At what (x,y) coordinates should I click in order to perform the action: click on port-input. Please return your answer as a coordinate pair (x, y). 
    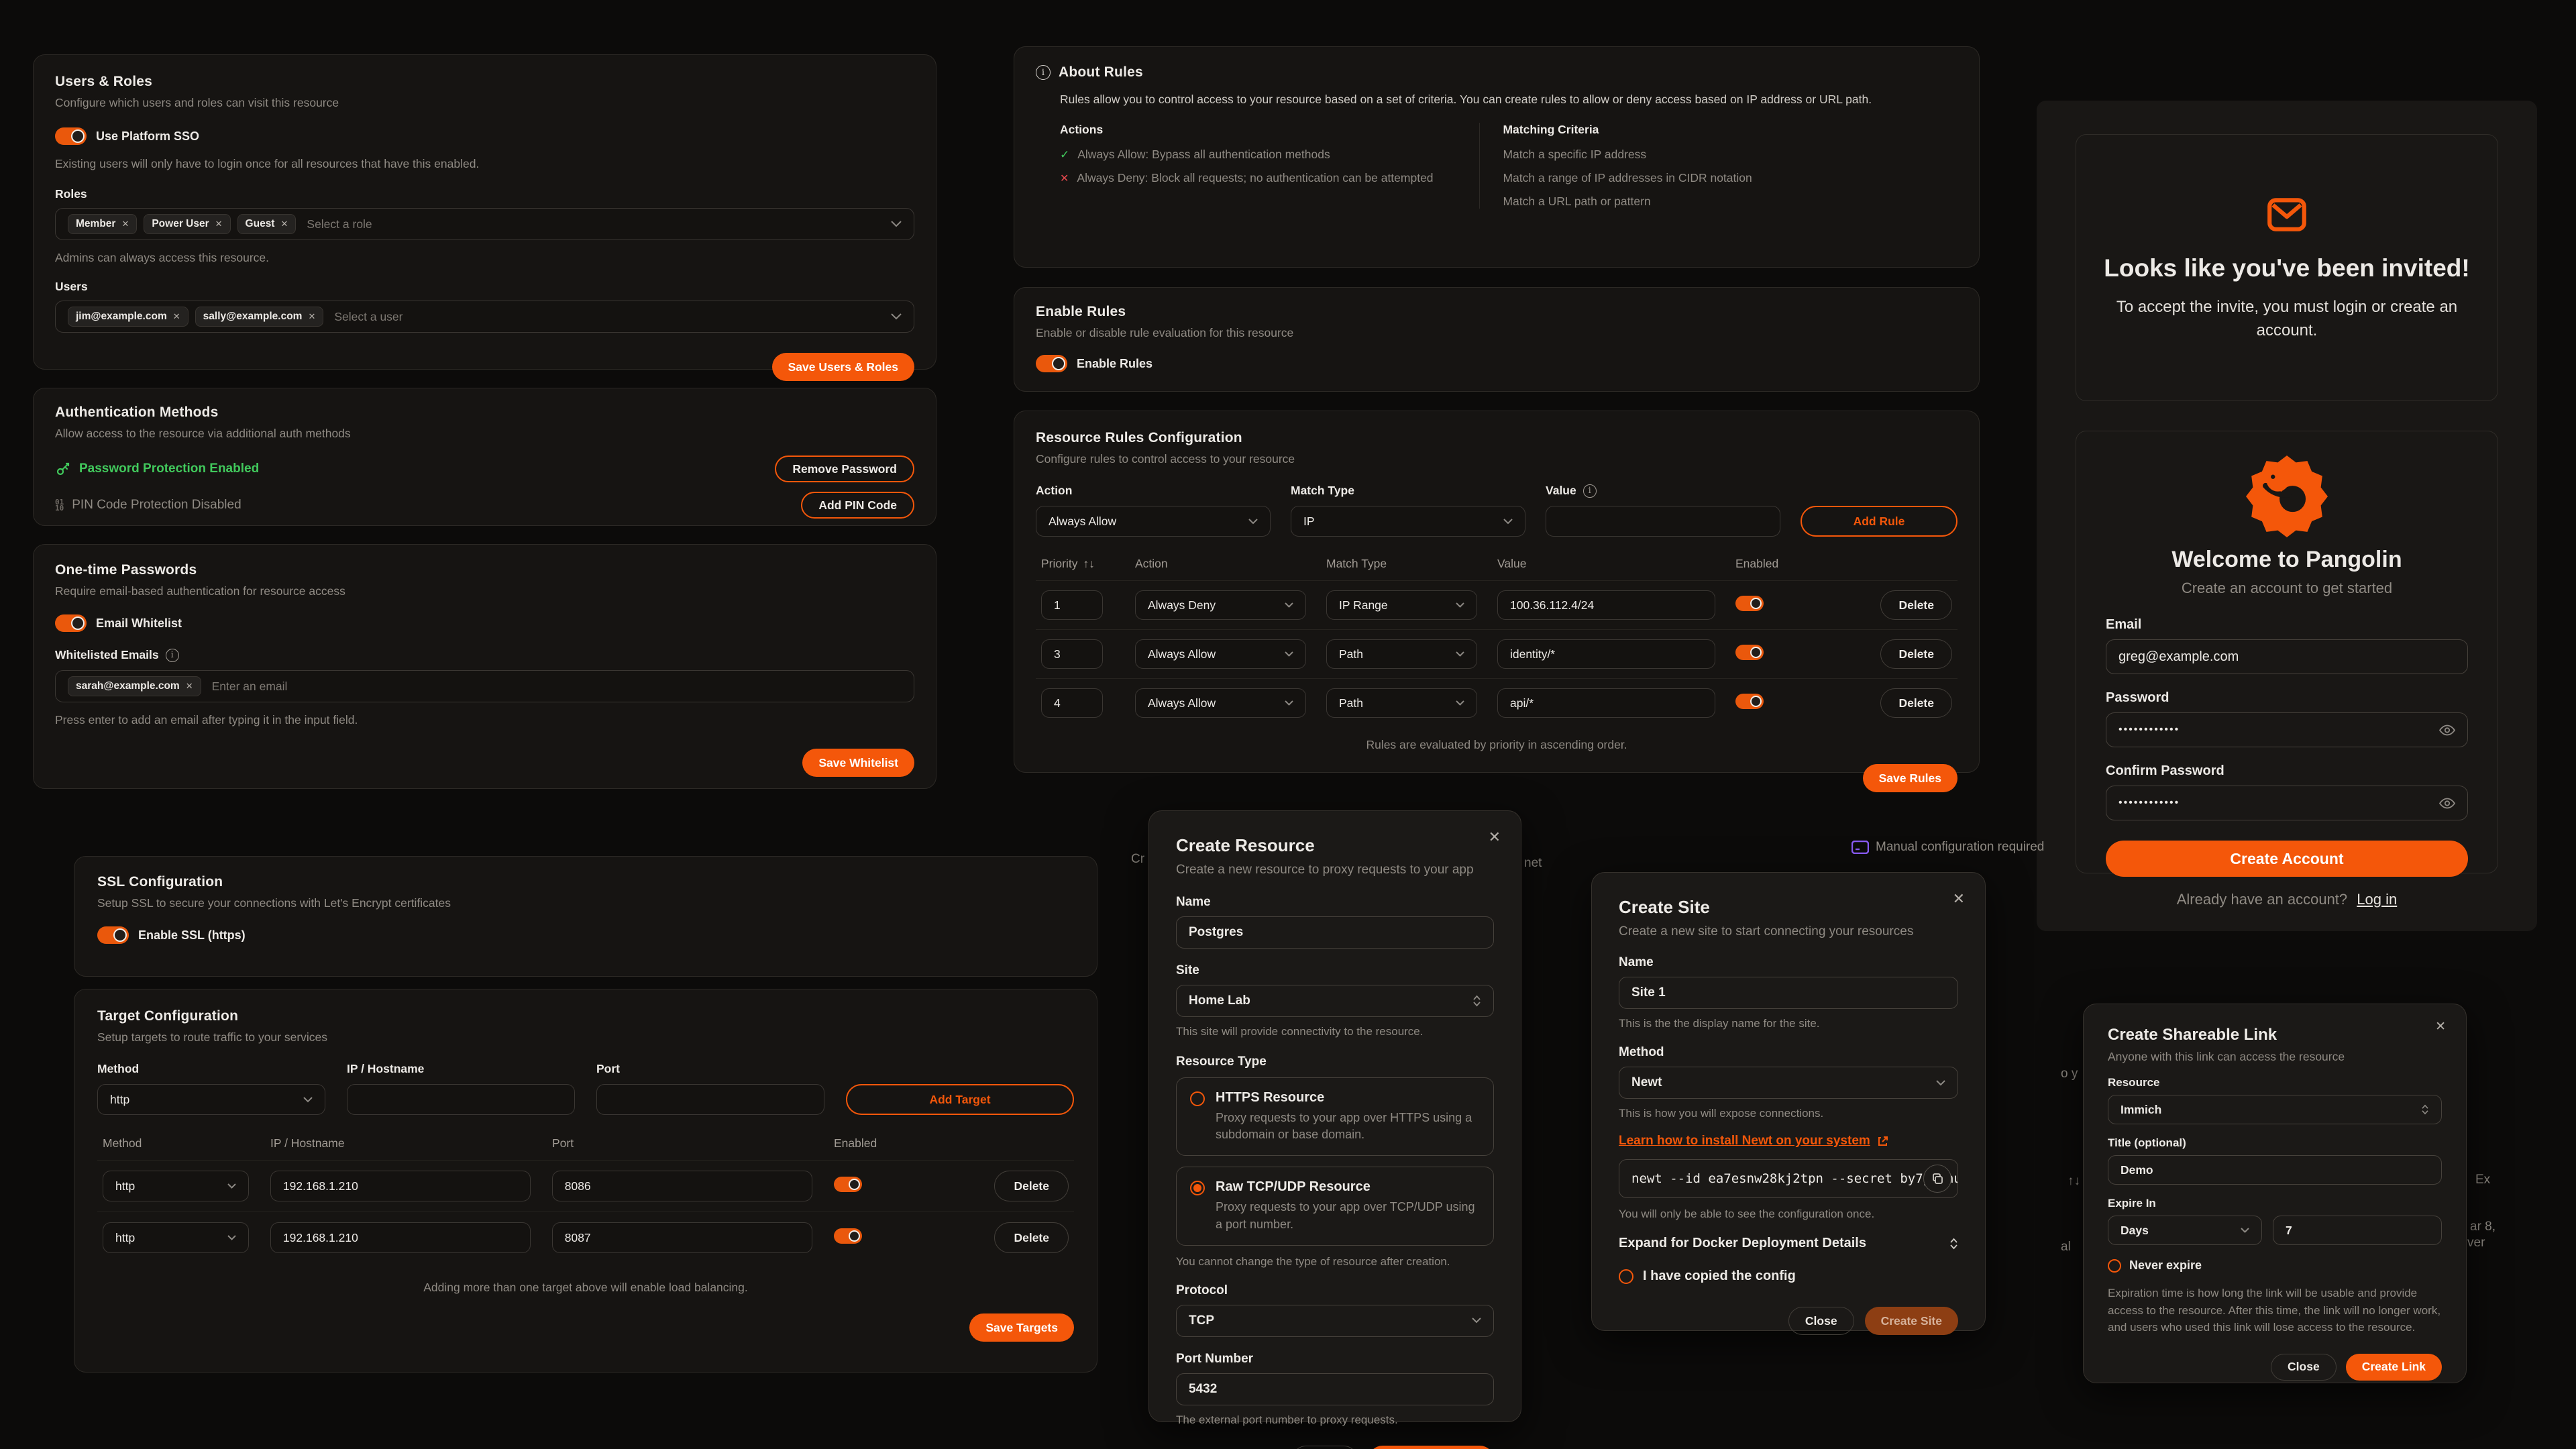
    Looking at the image, I should click on (710, 1099).